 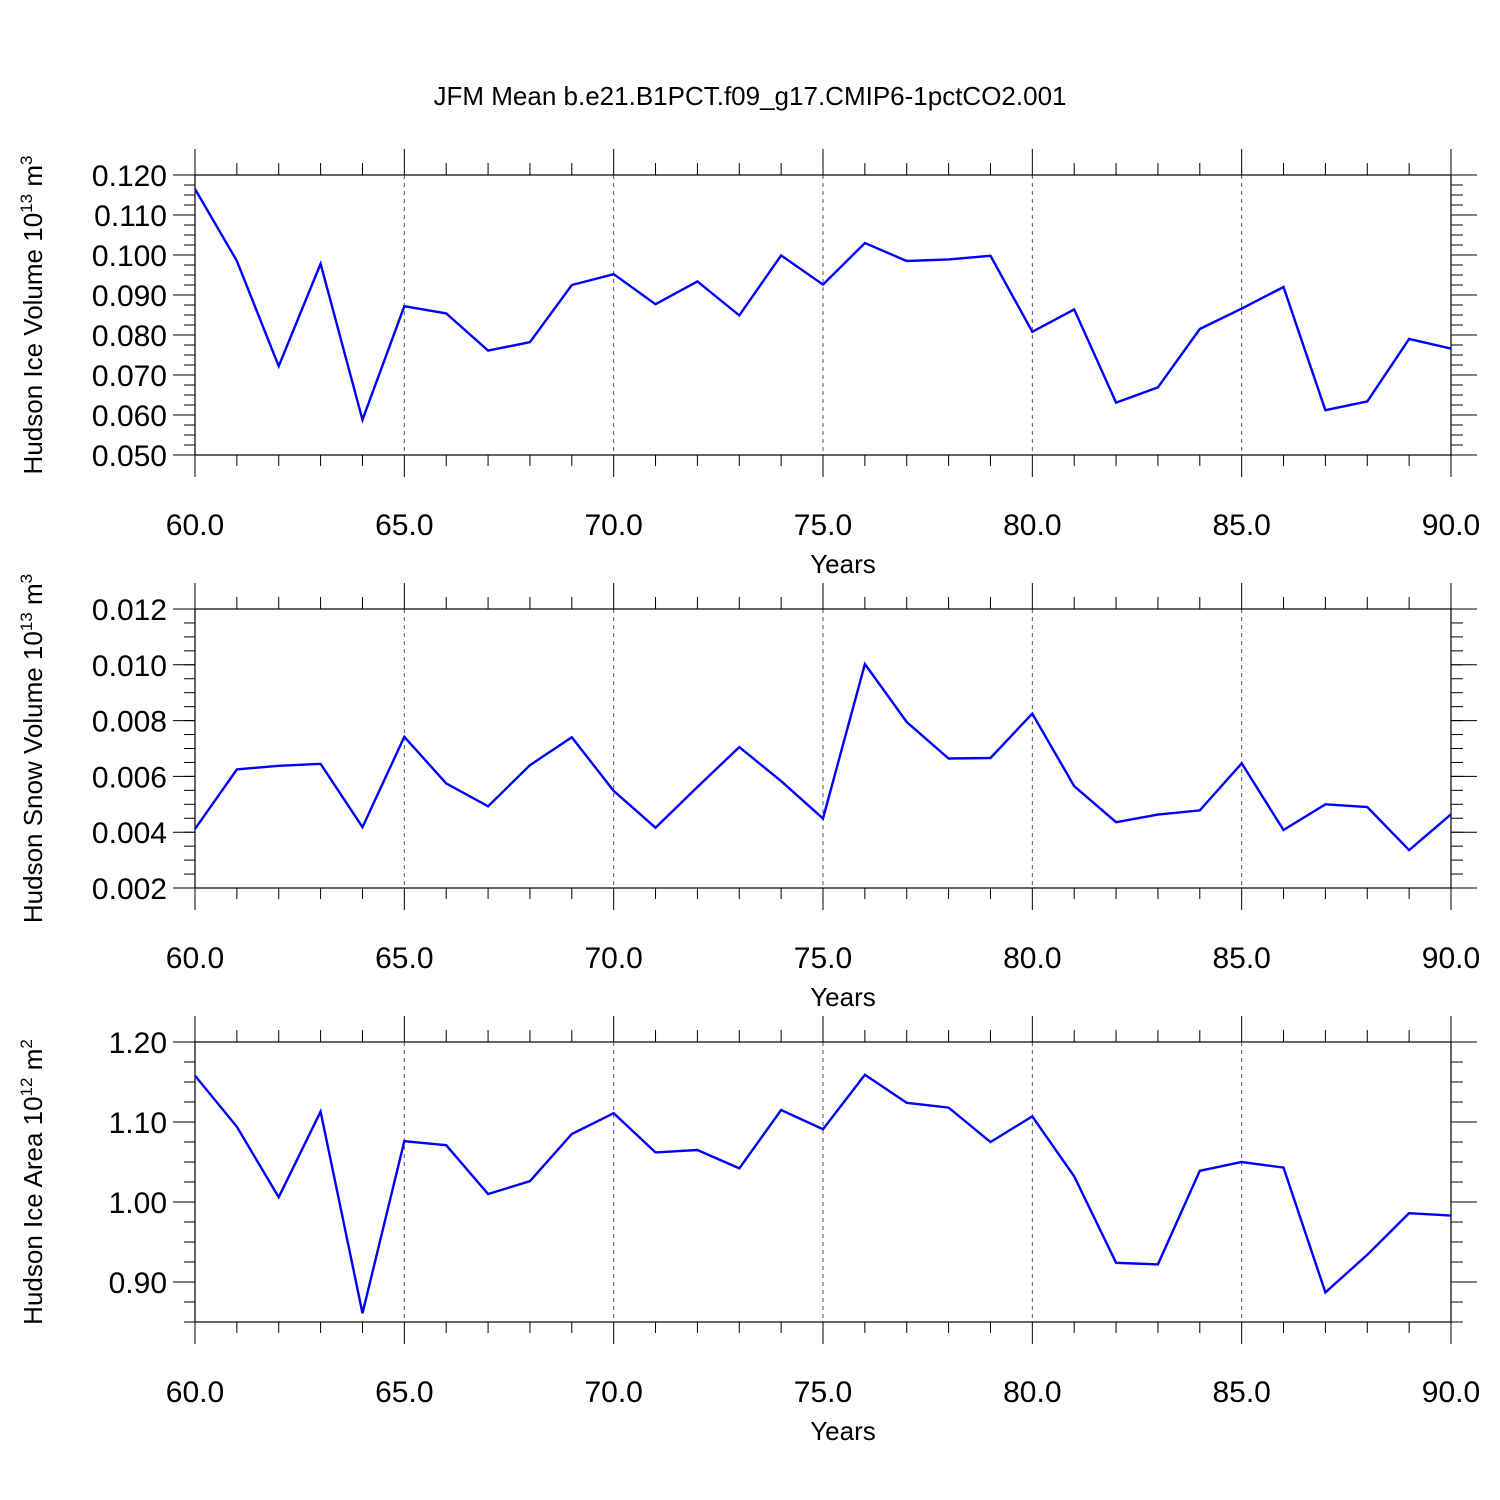 I want to click on y-tick-label: 0.070, so click(x=129, y=376).